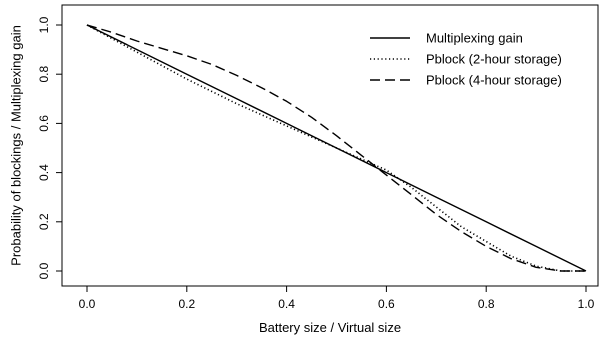 This screenshot has width=602, height=343. Describe the element at coordinates (330, 327) in the screenshot. I see `x-axis-title: Battery size / Virtual size` at that location.